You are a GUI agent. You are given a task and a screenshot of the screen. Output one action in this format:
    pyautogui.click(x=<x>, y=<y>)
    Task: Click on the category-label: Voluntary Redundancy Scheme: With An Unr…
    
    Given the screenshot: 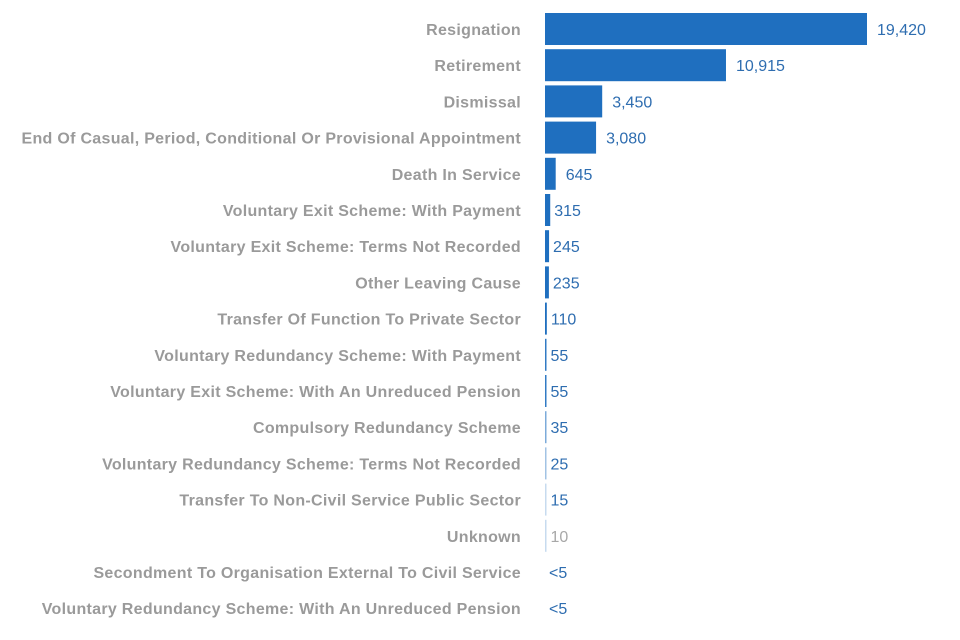 What is the action you would take?
    pyautogui.click(x=281, y=609)
    